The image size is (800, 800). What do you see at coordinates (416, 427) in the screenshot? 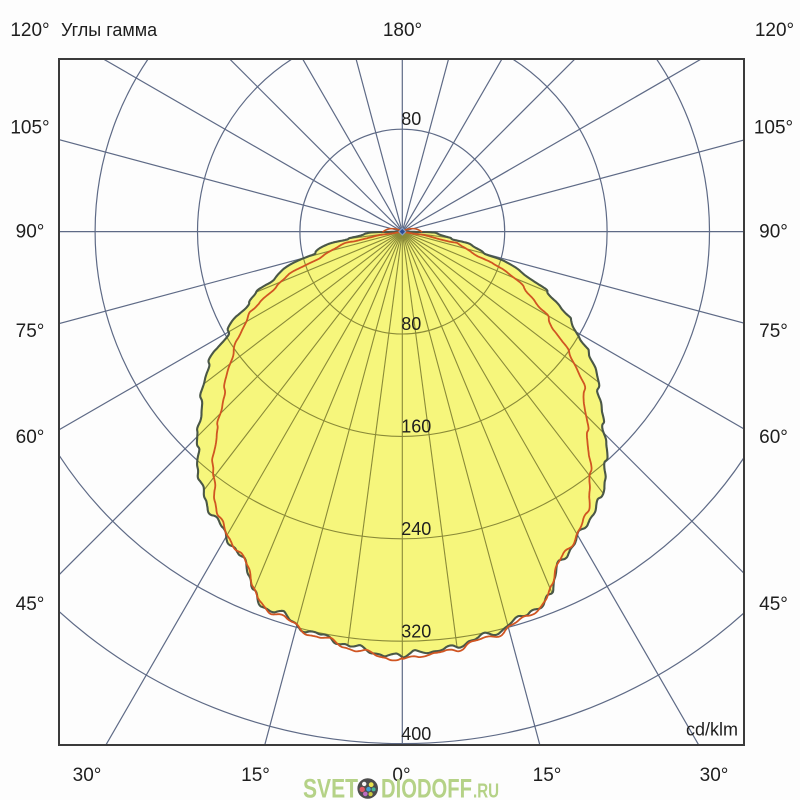
I see `svg-text: 160` at bounding box center [416, 427].